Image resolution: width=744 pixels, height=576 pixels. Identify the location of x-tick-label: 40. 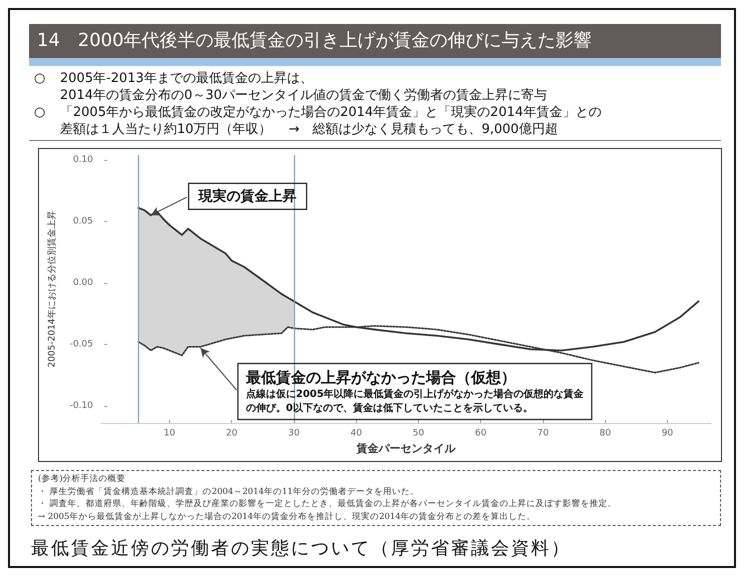
(356, 433).